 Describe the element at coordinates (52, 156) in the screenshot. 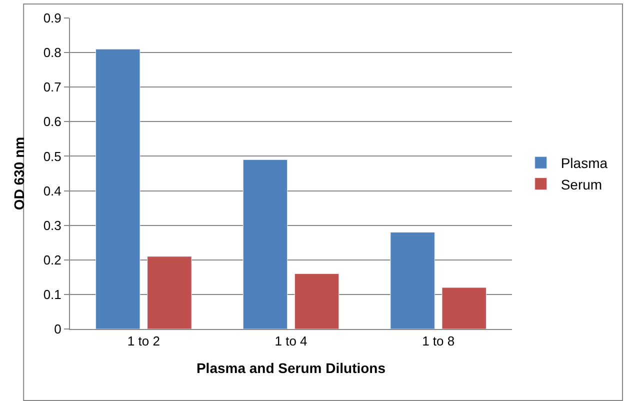

I see `y-tick-label: 0.5` at that location.